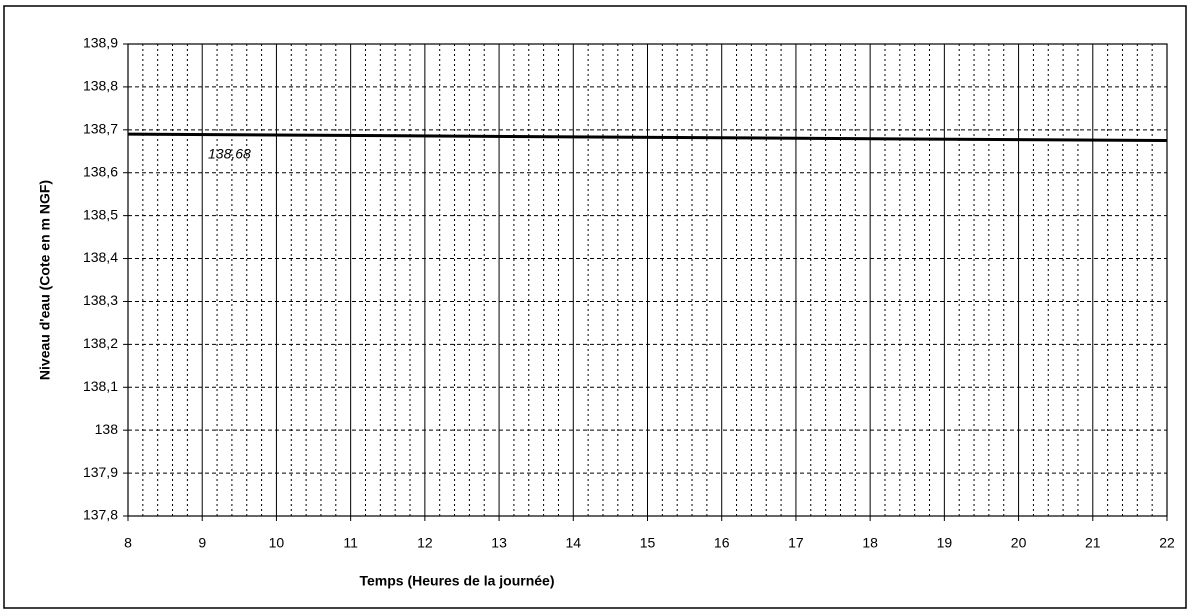  I want to click on x-tick-label: 21, so click(1093, 543).